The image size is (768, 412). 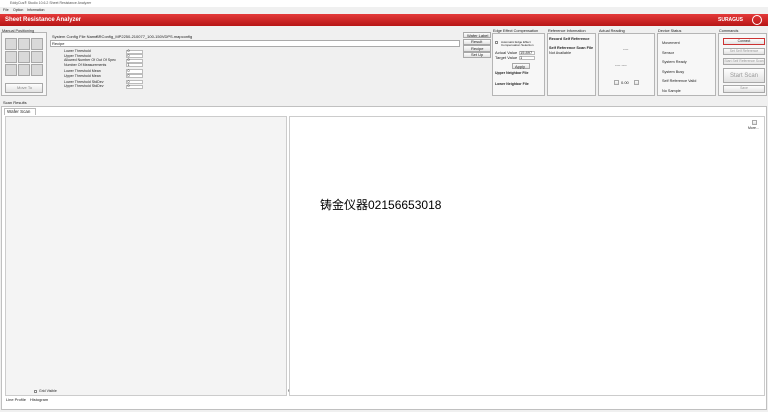 I want to click on threshold-label: Upper Threshold Mean, so click(x=82, y=75).